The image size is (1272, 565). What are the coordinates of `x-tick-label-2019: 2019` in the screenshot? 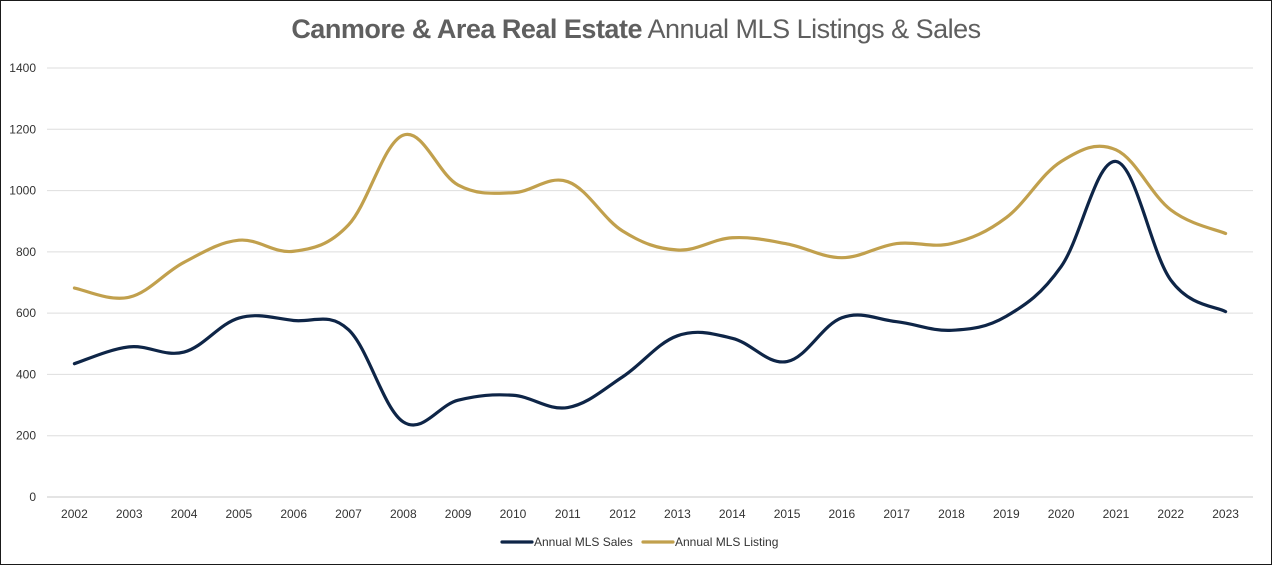 It's located at (1006, 514).